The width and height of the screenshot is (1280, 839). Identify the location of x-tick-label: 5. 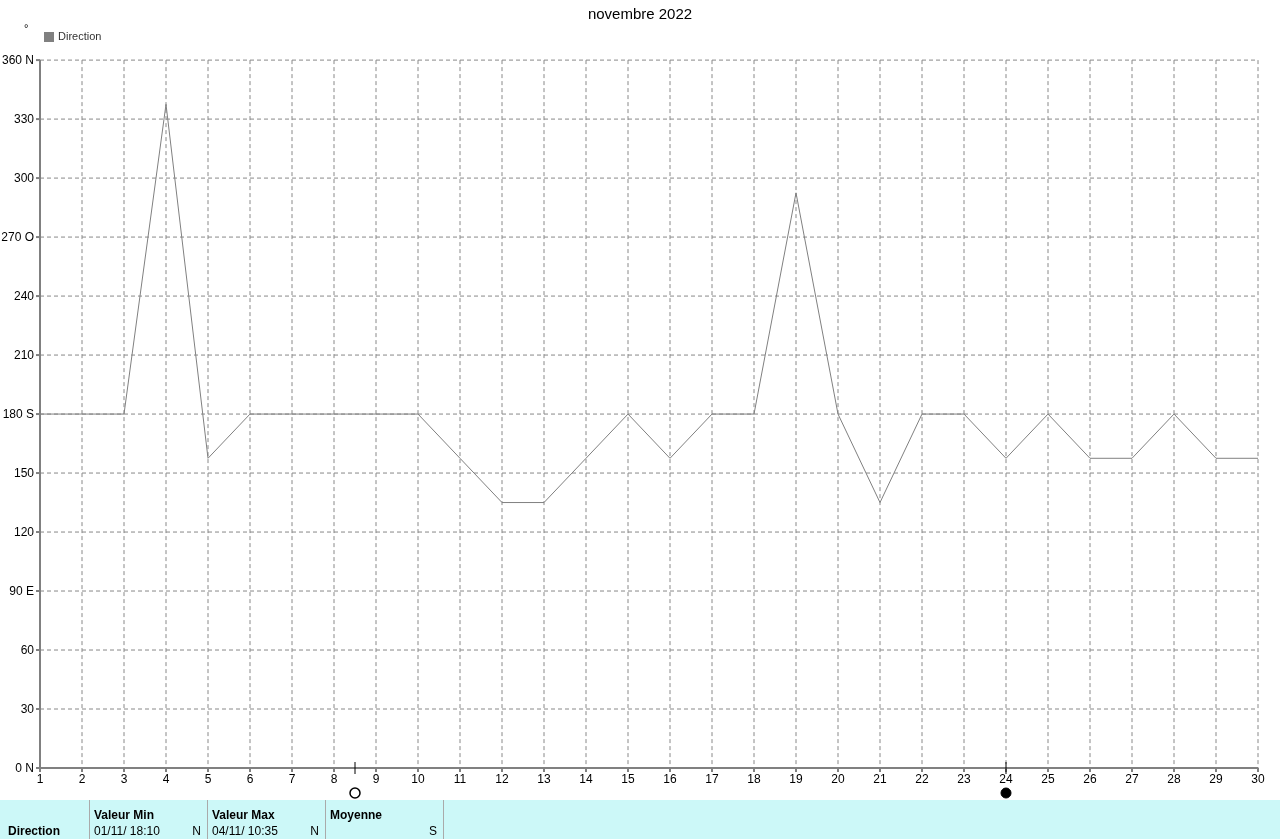
(208, 778).